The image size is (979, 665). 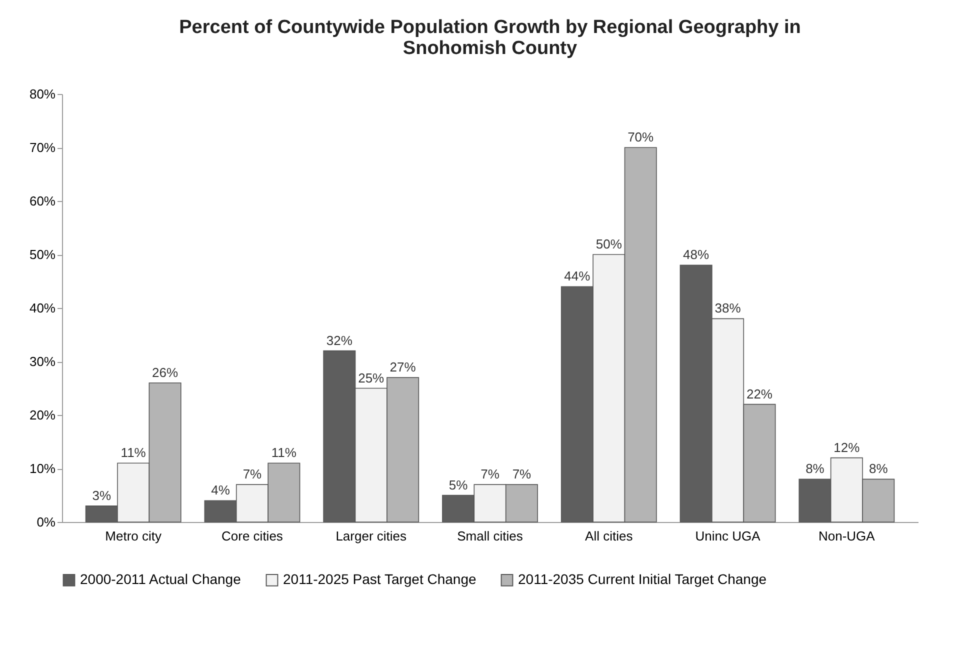 What do you see at coordinates (847, 536) in the screenshot?
I see `x-tick-label: Non-UGA` at bounding box center [847, 536].